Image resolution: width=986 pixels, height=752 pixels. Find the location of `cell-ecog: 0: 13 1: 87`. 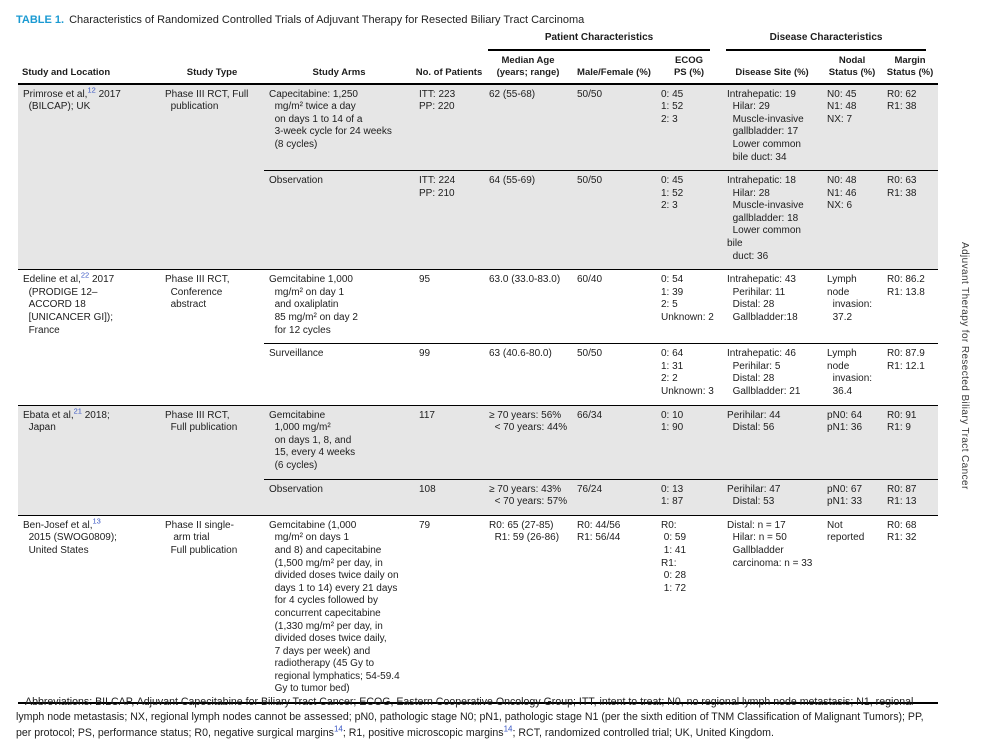

cell-ecog: 0: 13 1: 87 is located at coordinates (689, 497).